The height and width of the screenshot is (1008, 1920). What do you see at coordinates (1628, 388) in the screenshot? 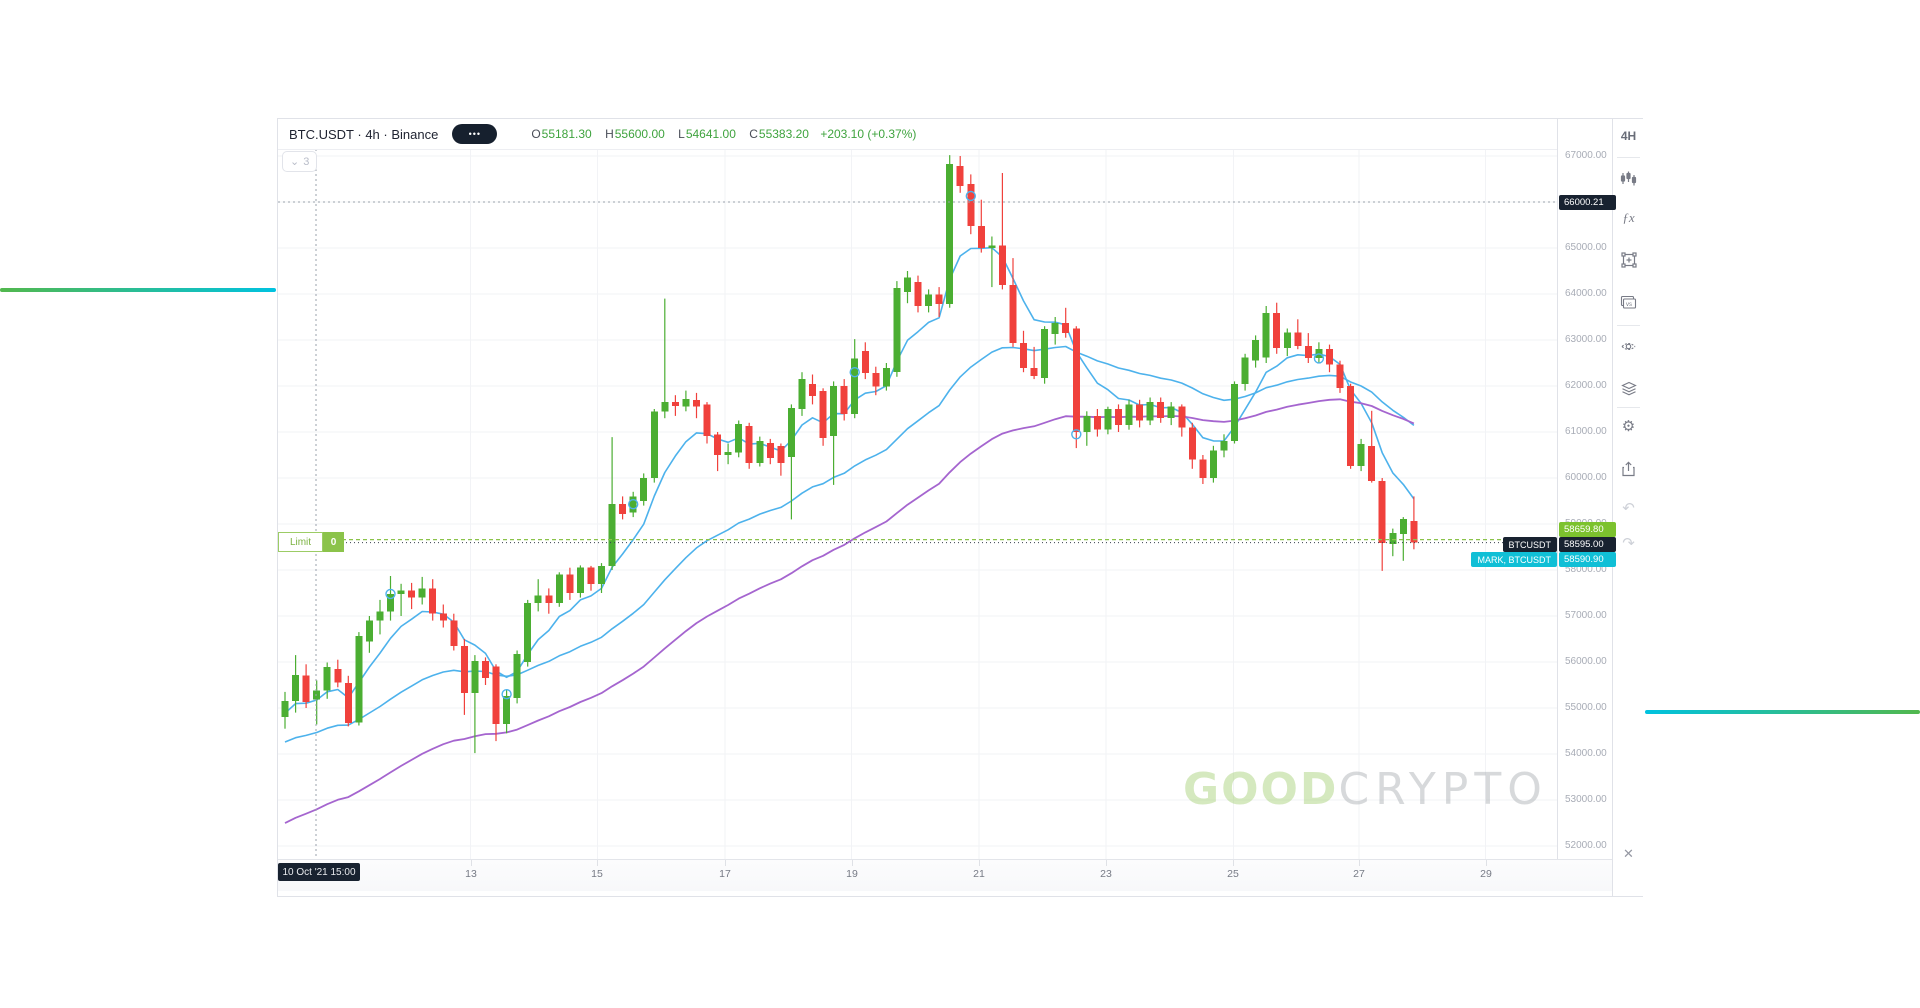
I see `object-tree-layers-icon` at bounding box center [1628, 388].